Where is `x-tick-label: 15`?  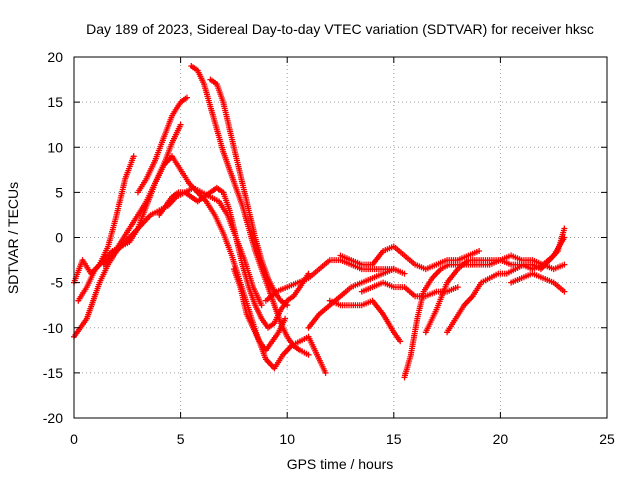 x-tick-label: 15 is located at coordinates (394, 439).